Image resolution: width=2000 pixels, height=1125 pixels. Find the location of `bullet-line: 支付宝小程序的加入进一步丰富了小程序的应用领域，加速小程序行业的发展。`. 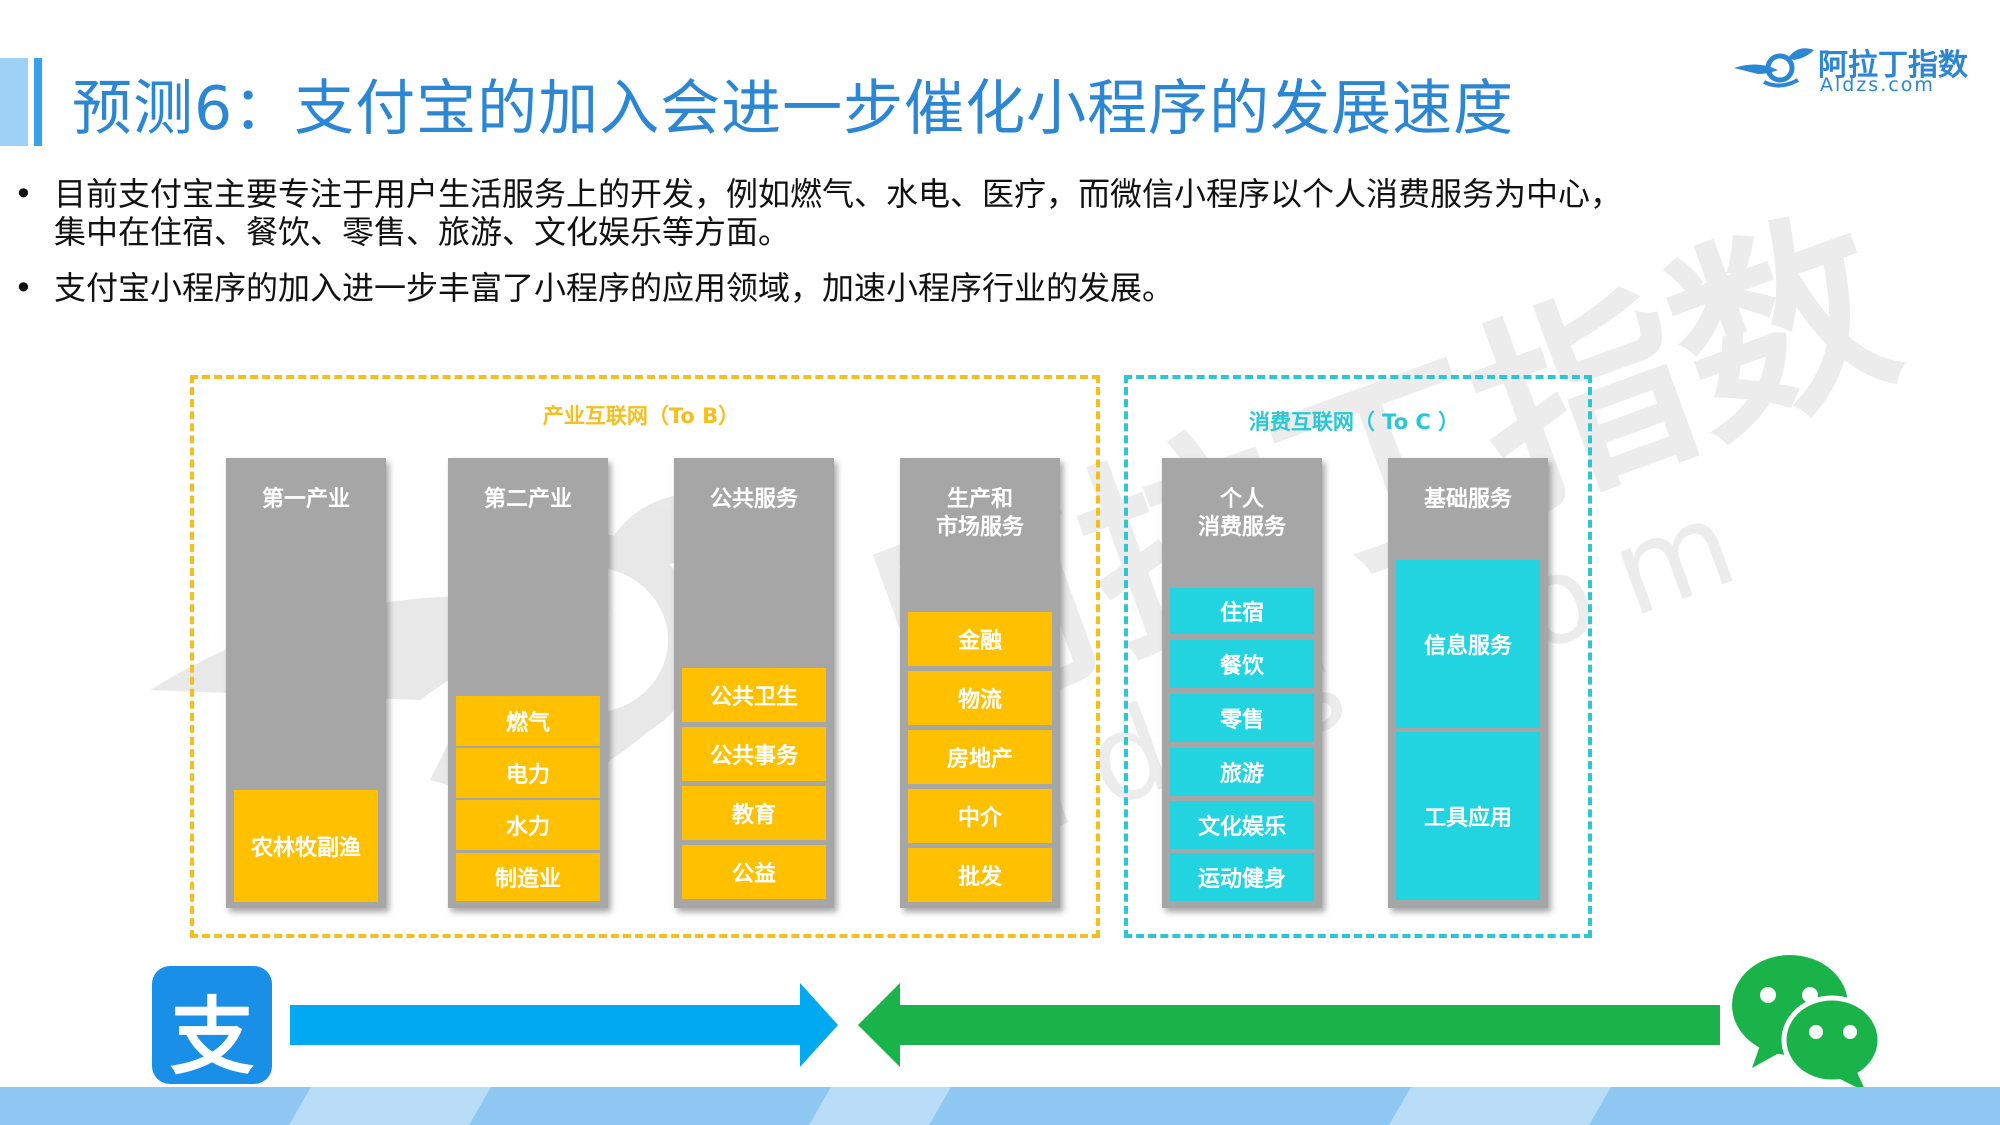

bullet-line: 支付宝小程序的加入进一步丰富了小程序的应用领域，加速小程序行业的发展。 is located at coordinates (614, 288).